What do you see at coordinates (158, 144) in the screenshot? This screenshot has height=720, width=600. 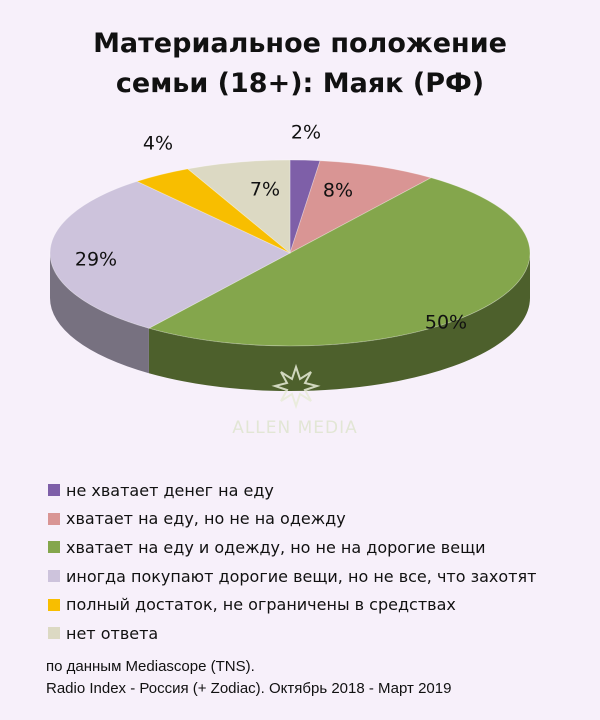 I see `data-label-5: 4%` at bounding box center [158, 144].